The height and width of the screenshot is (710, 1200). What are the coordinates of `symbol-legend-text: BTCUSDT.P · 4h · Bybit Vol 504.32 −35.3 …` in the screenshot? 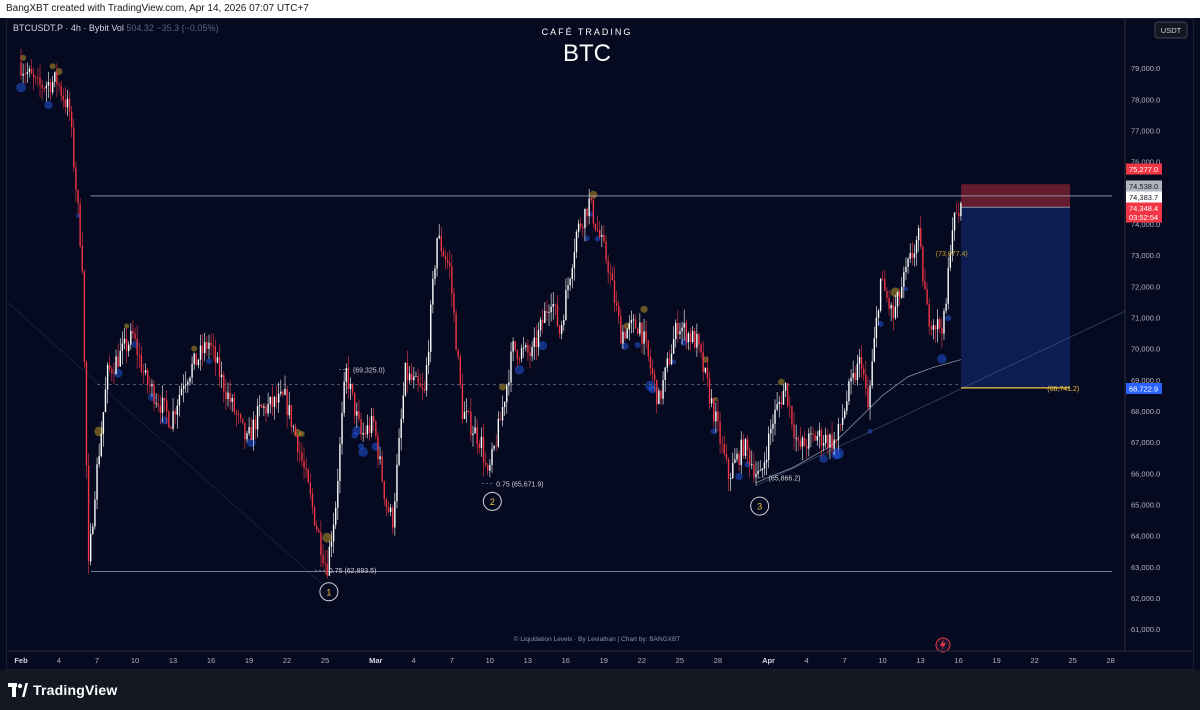 It's located at (115, 28).